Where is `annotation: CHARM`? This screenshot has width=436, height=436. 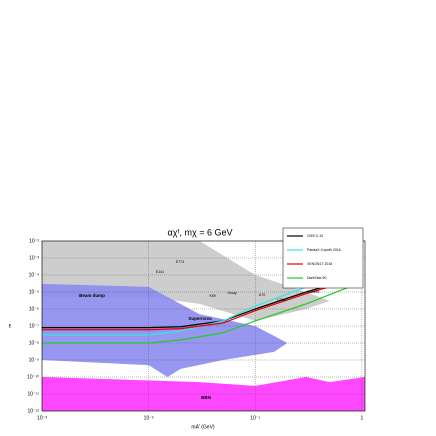 annotation: CHARM is located at coordinates (313, 292).